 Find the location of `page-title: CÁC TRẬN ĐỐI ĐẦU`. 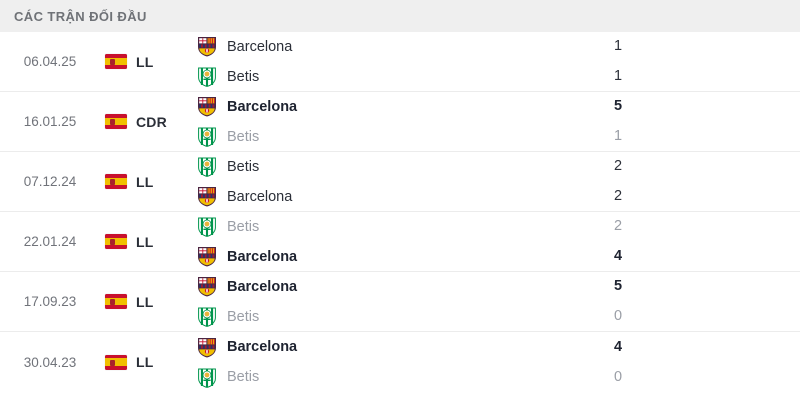

page-title: CÁC TRẬN ĐỐI ĐẦU is located at coordinates (80, 16).